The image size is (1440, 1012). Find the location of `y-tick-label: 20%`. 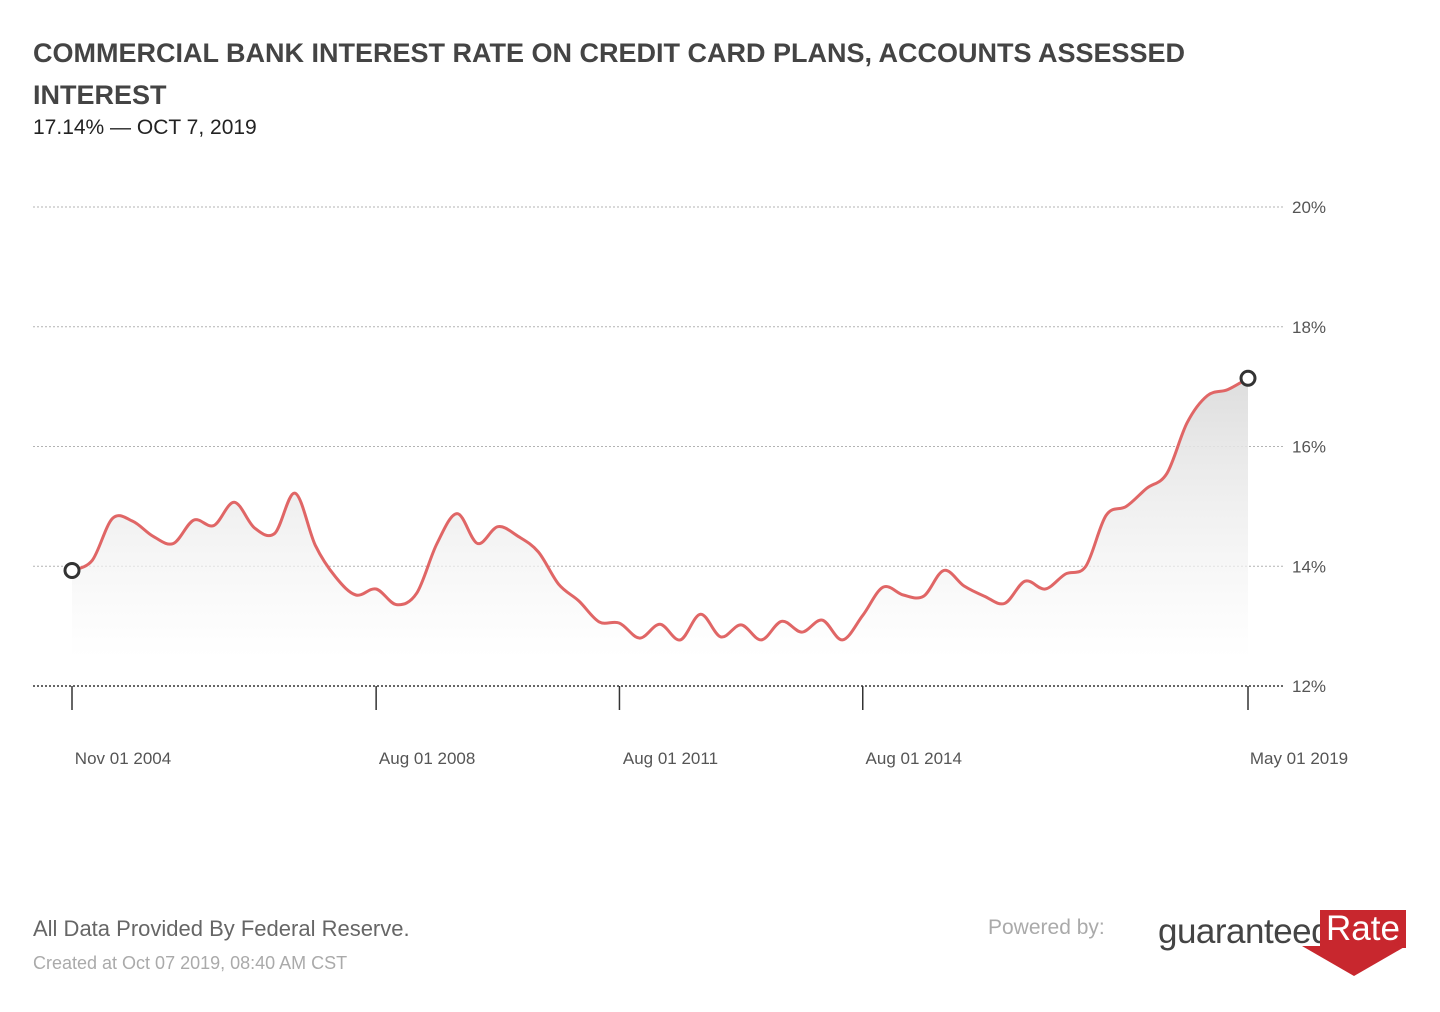

y-tick-label: 20% is located at coordinates (1309, 207).